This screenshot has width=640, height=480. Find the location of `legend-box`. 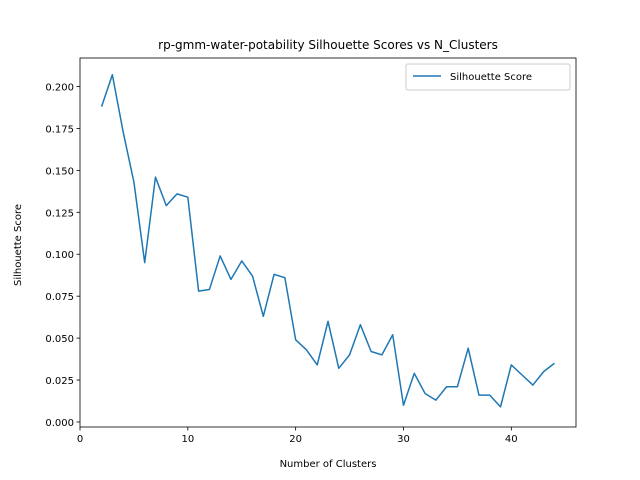

legend-box is located at coordinates (488, 77).